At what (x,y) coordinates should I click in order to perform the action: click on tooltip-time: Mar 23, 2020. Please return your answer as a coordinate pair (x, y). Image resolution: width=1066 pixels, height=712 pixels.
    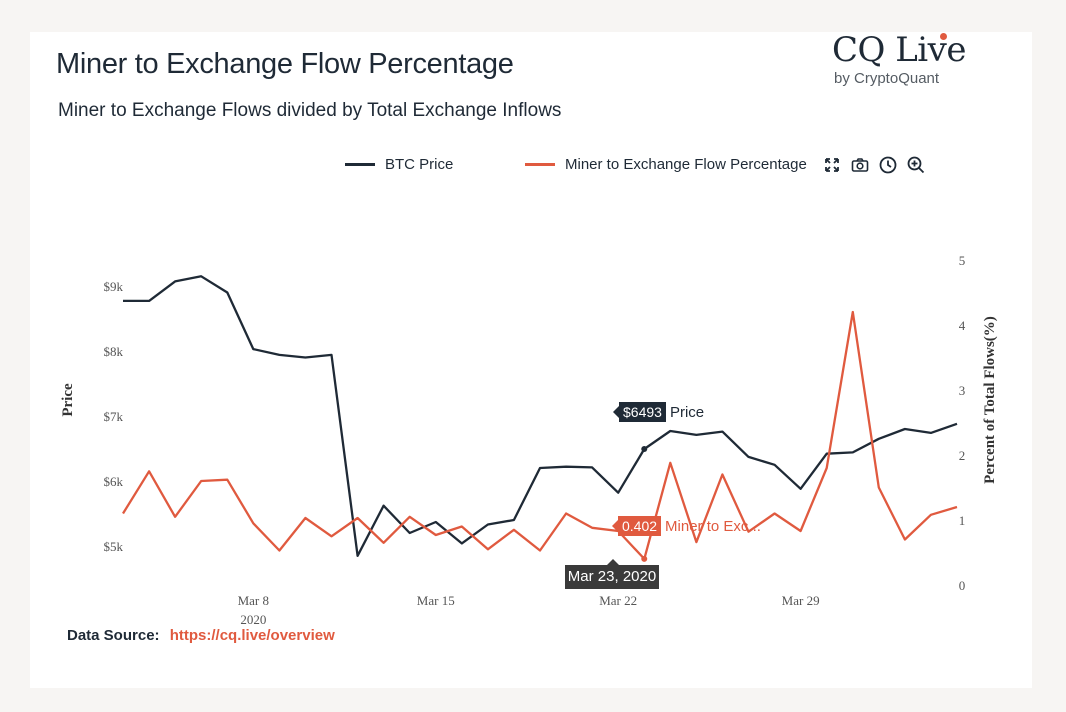
    Looking at the image, I should click on (612, 574).